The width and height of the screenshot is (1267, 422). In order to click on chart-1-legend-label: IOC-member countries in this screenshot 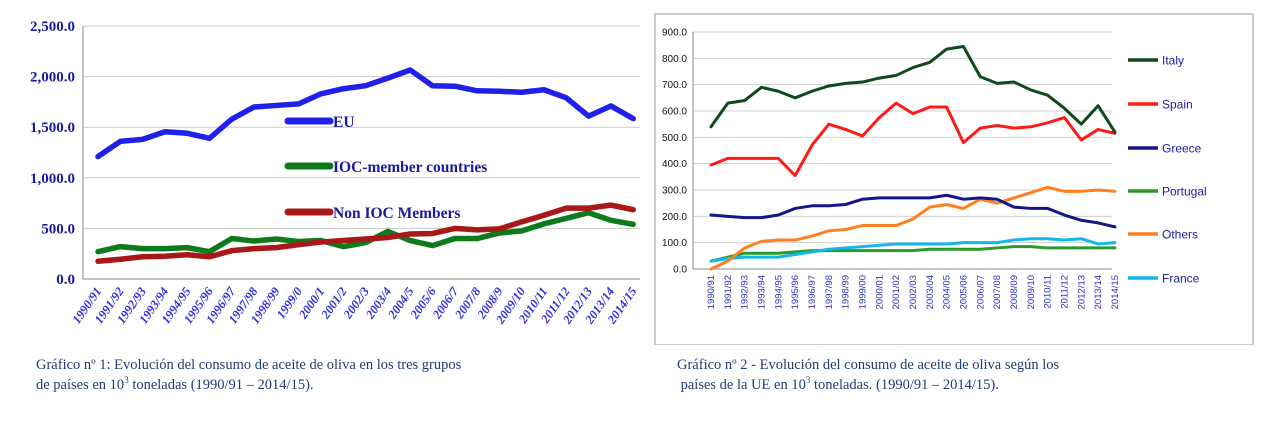, I will do `click(410, 167)`.